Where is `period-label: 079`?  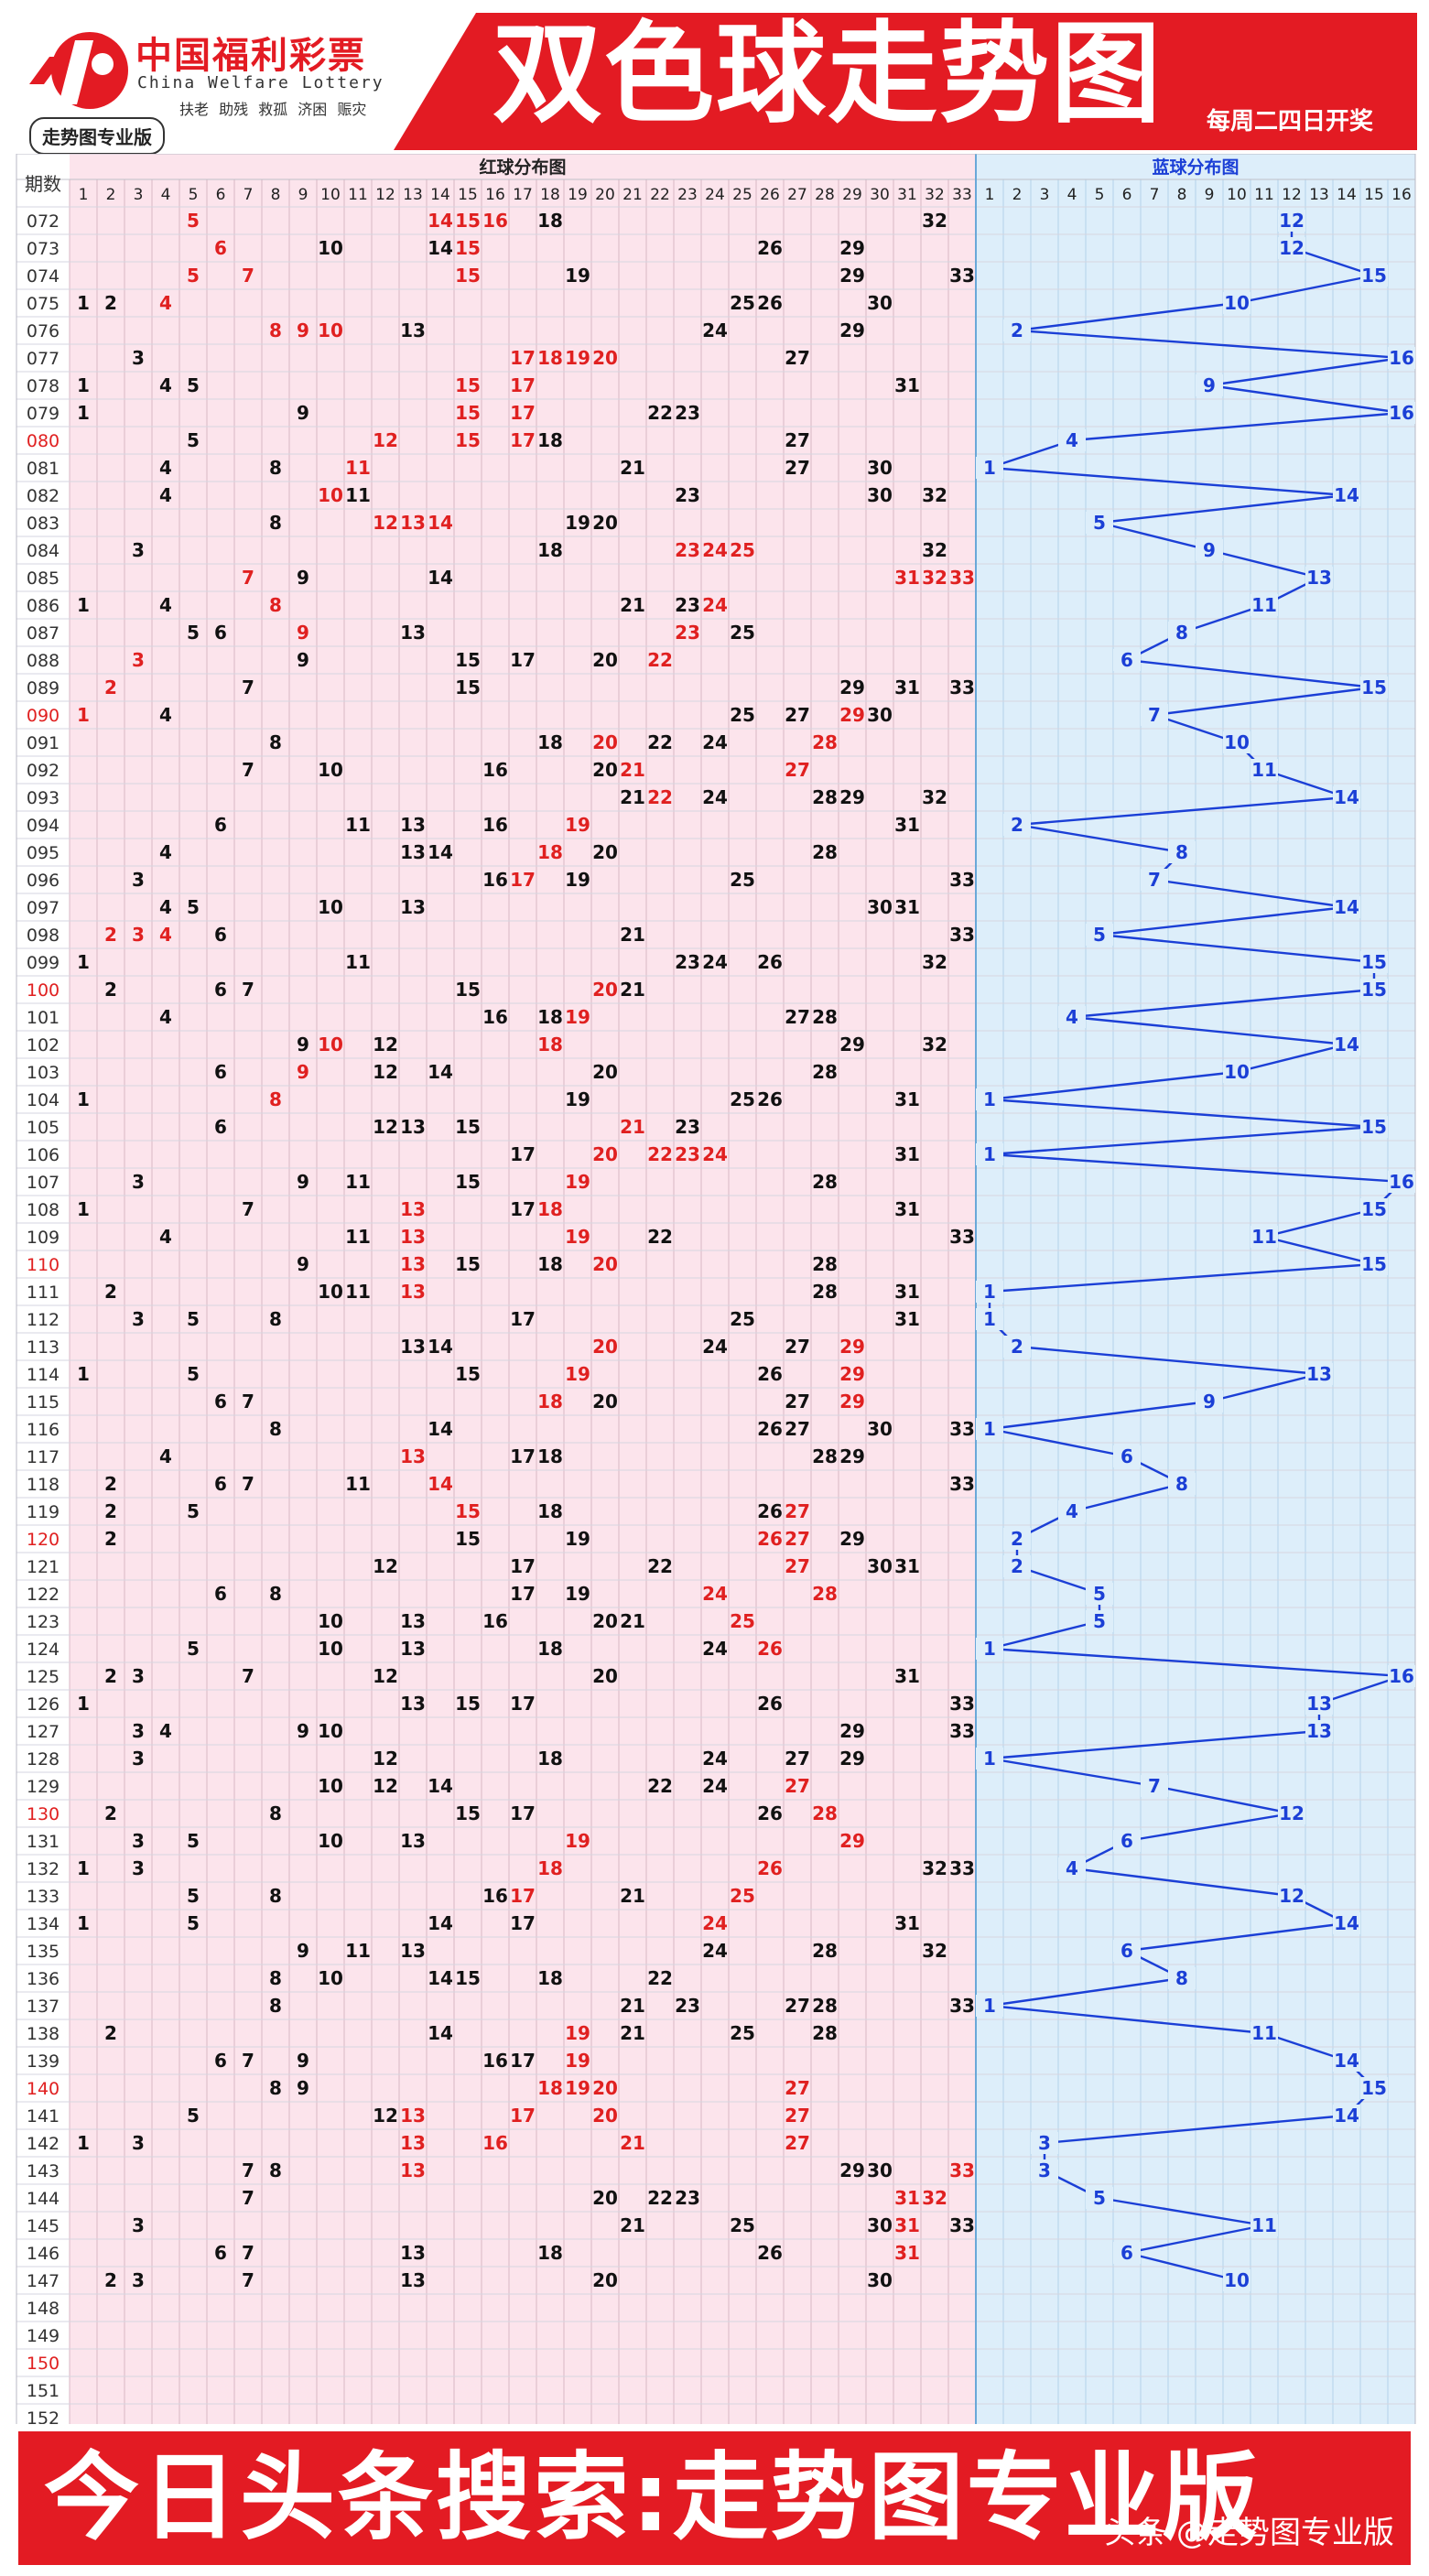
period-label: 079 is located at coordinates (43, 414).